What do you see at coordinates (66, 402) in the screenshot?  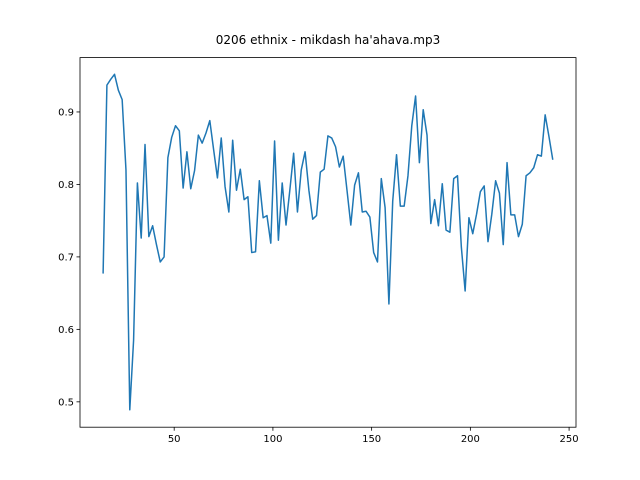 I see `y-tick-label: 0.5` at bounding box center [66, 402].